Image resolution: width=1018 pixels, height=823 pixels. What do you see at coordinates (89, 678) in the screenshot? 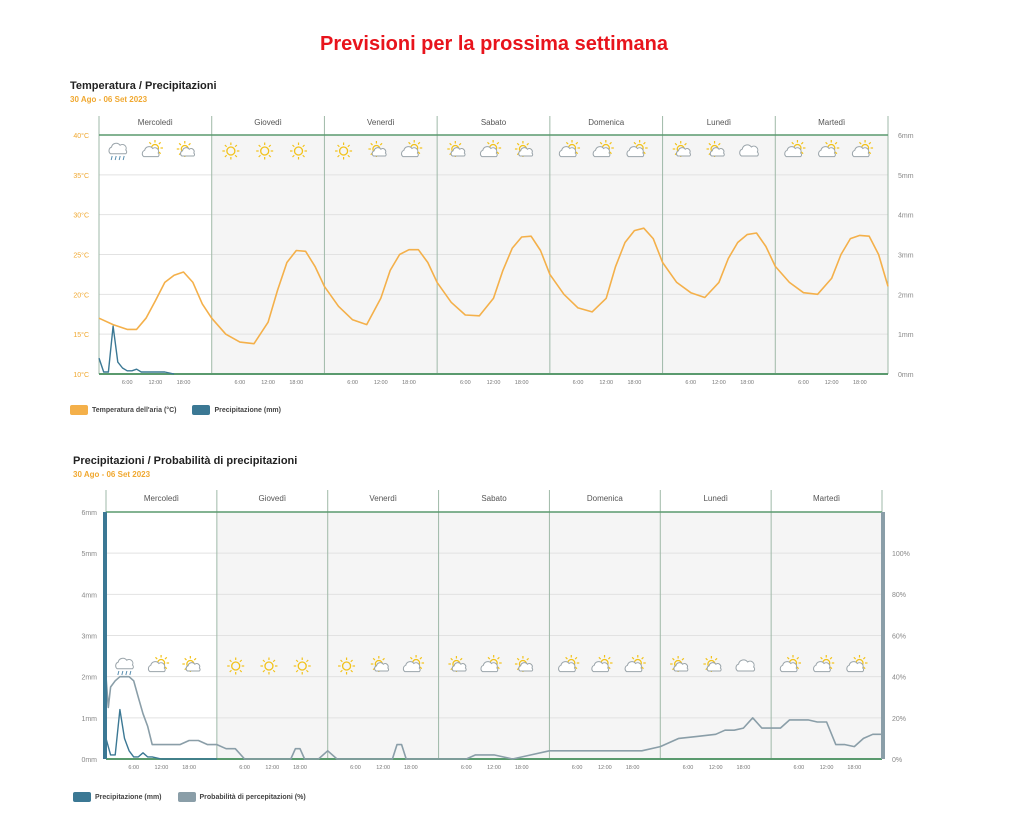
I see `y-left-tick-label: 2mm` at bounding box center [89, 678].